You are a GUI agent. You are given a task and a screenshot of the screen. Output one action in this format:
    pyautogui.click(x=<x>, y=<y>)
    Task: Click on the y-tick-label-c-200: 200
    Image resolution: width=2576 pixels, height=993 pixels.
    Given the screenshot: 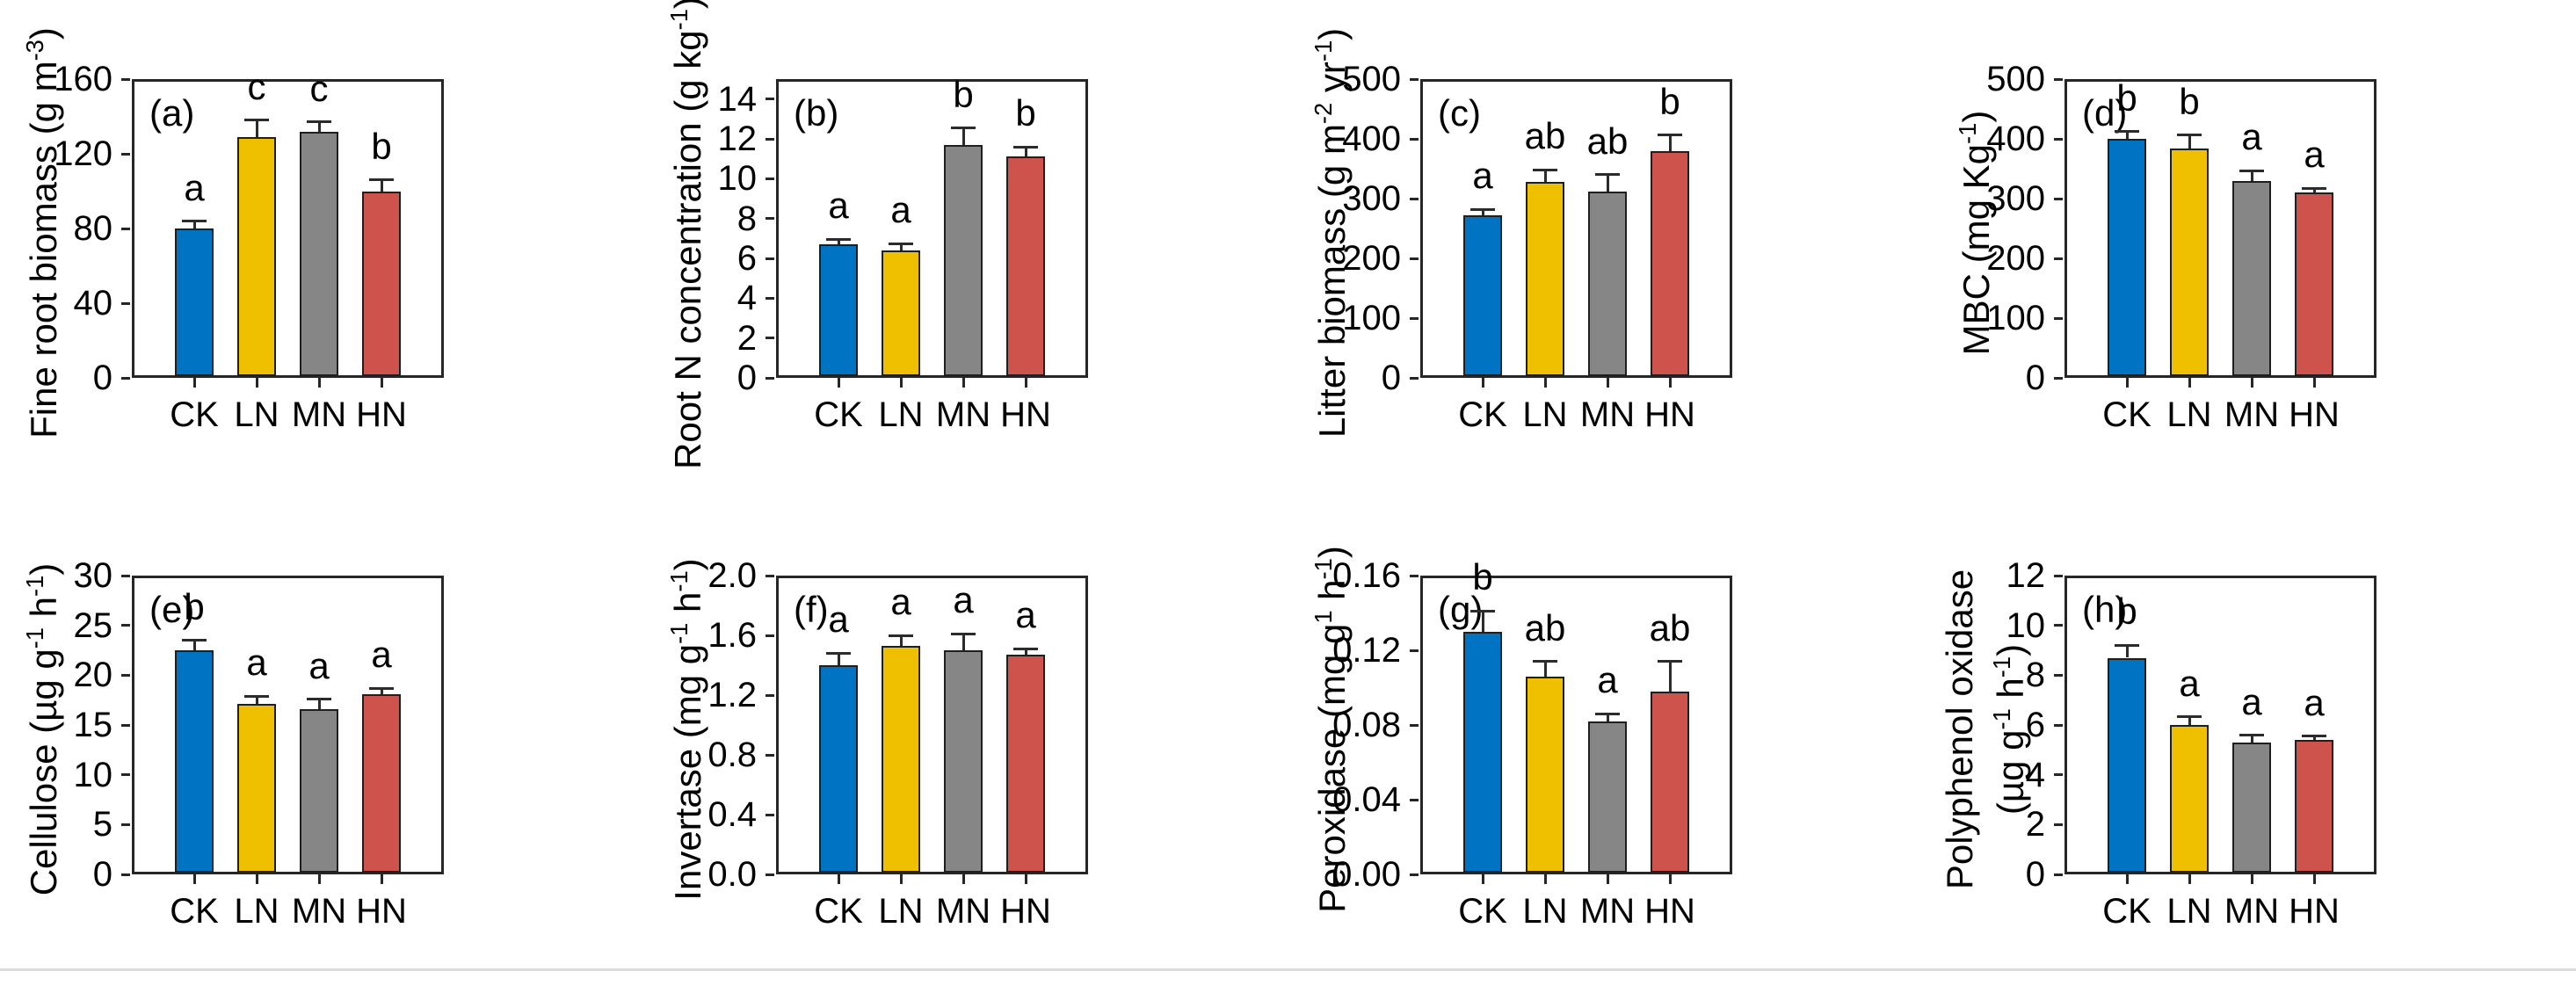 What is the action you would take?
    pyautogui.click(x=1371, y=258)
    